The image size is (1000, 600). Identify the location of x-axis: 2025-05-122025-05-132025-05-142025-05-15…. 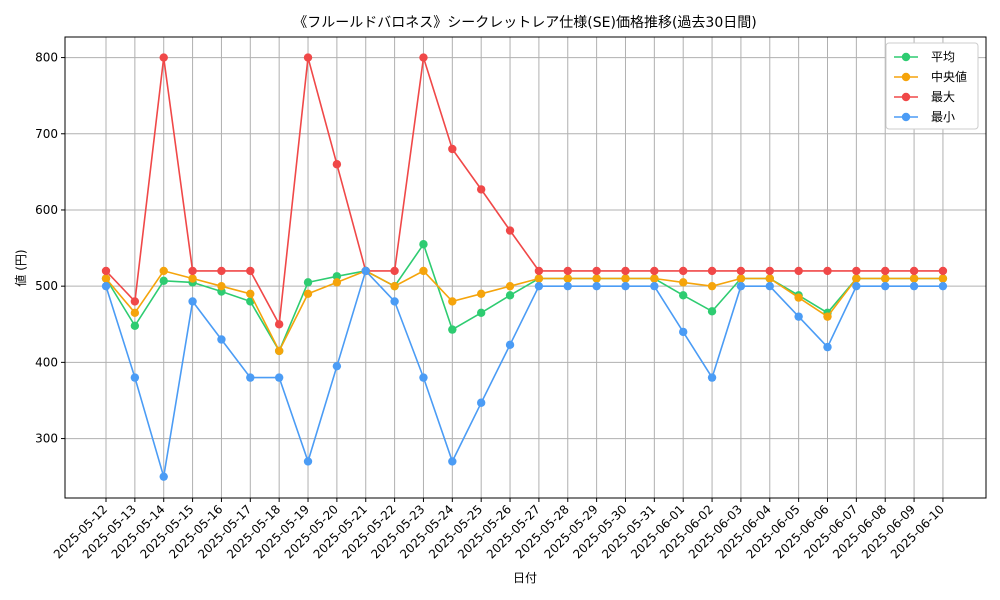
(499, 529).